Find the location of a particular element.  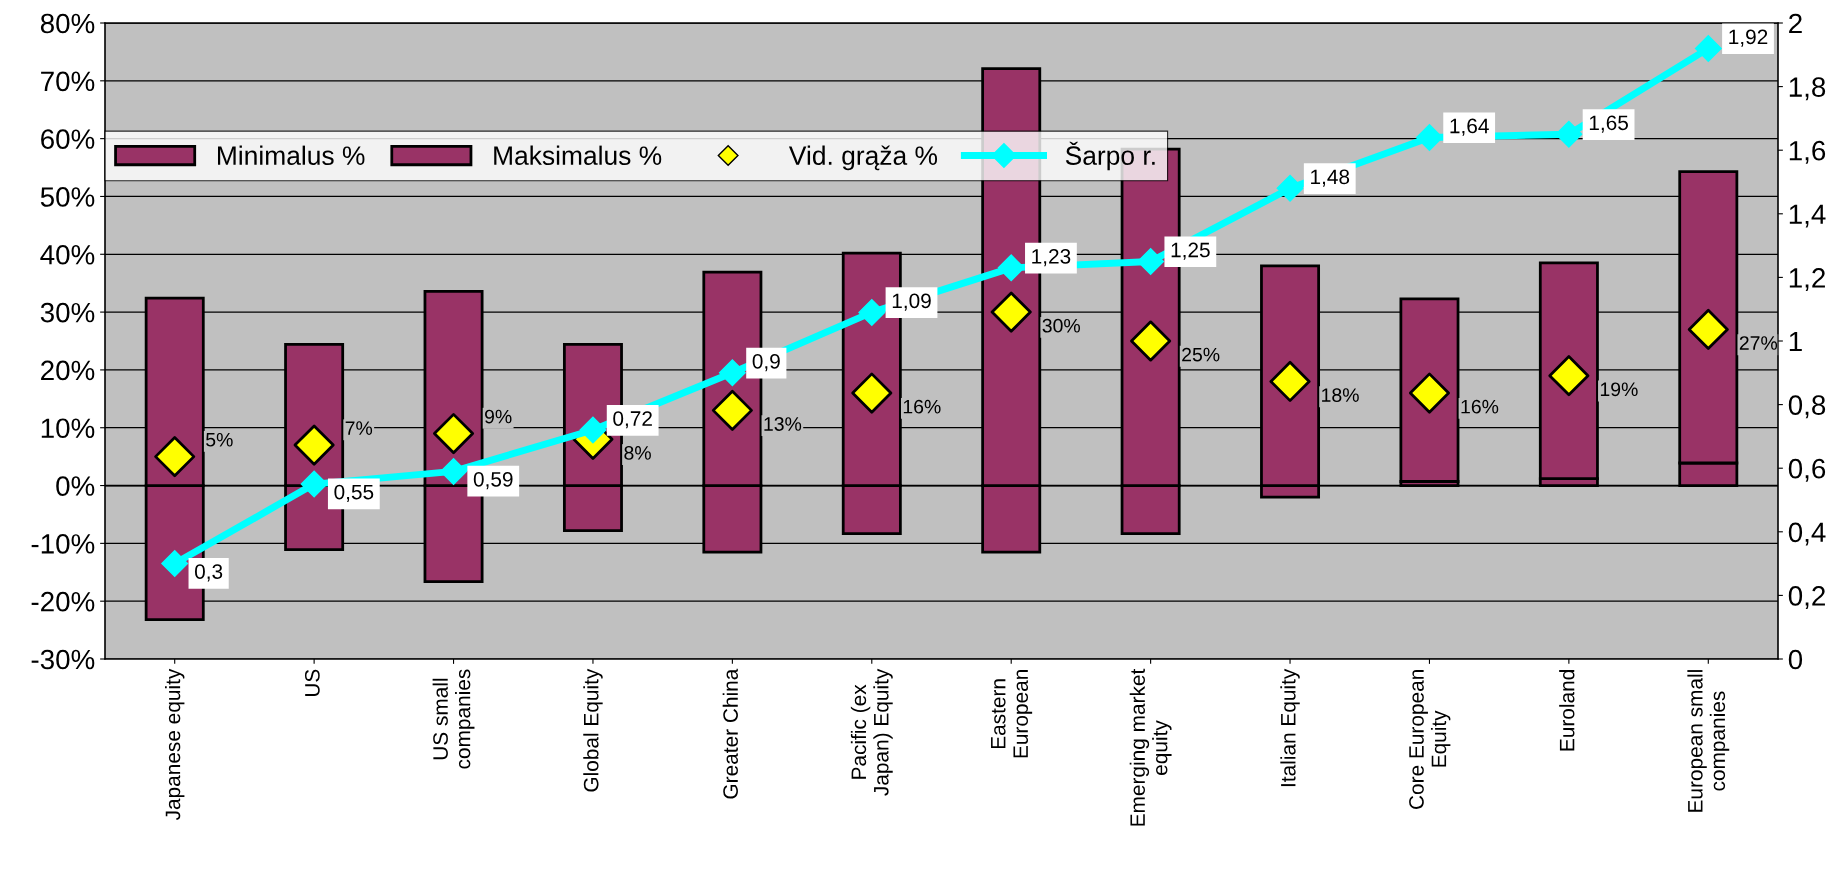

data-label: 8% is located at coordinates (637, 453).